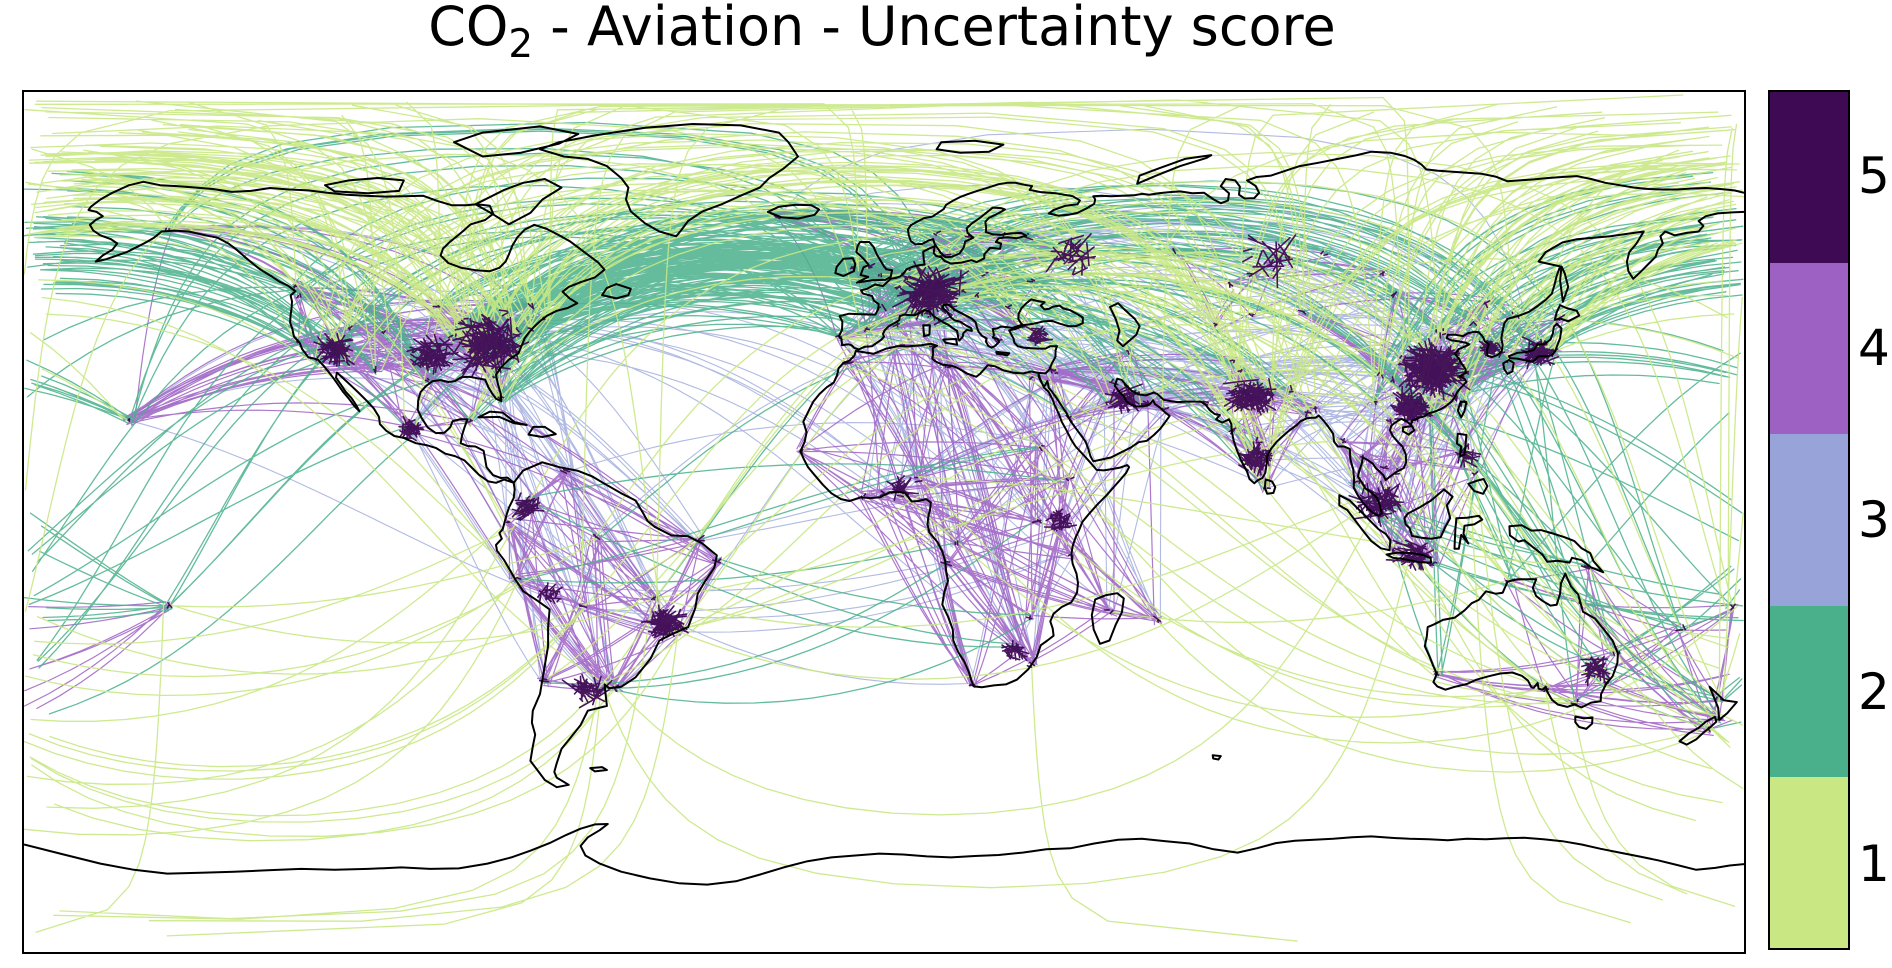  I want to click on title-subscript: 2, so click(521, 44).